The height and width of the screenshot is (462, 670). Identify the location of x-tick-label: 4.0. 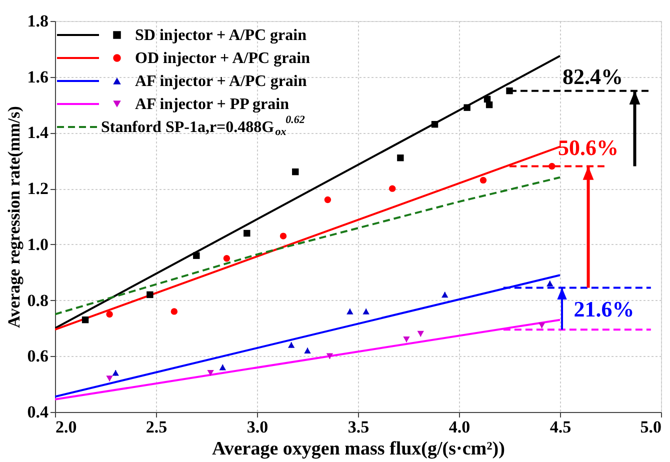
(459, 427).